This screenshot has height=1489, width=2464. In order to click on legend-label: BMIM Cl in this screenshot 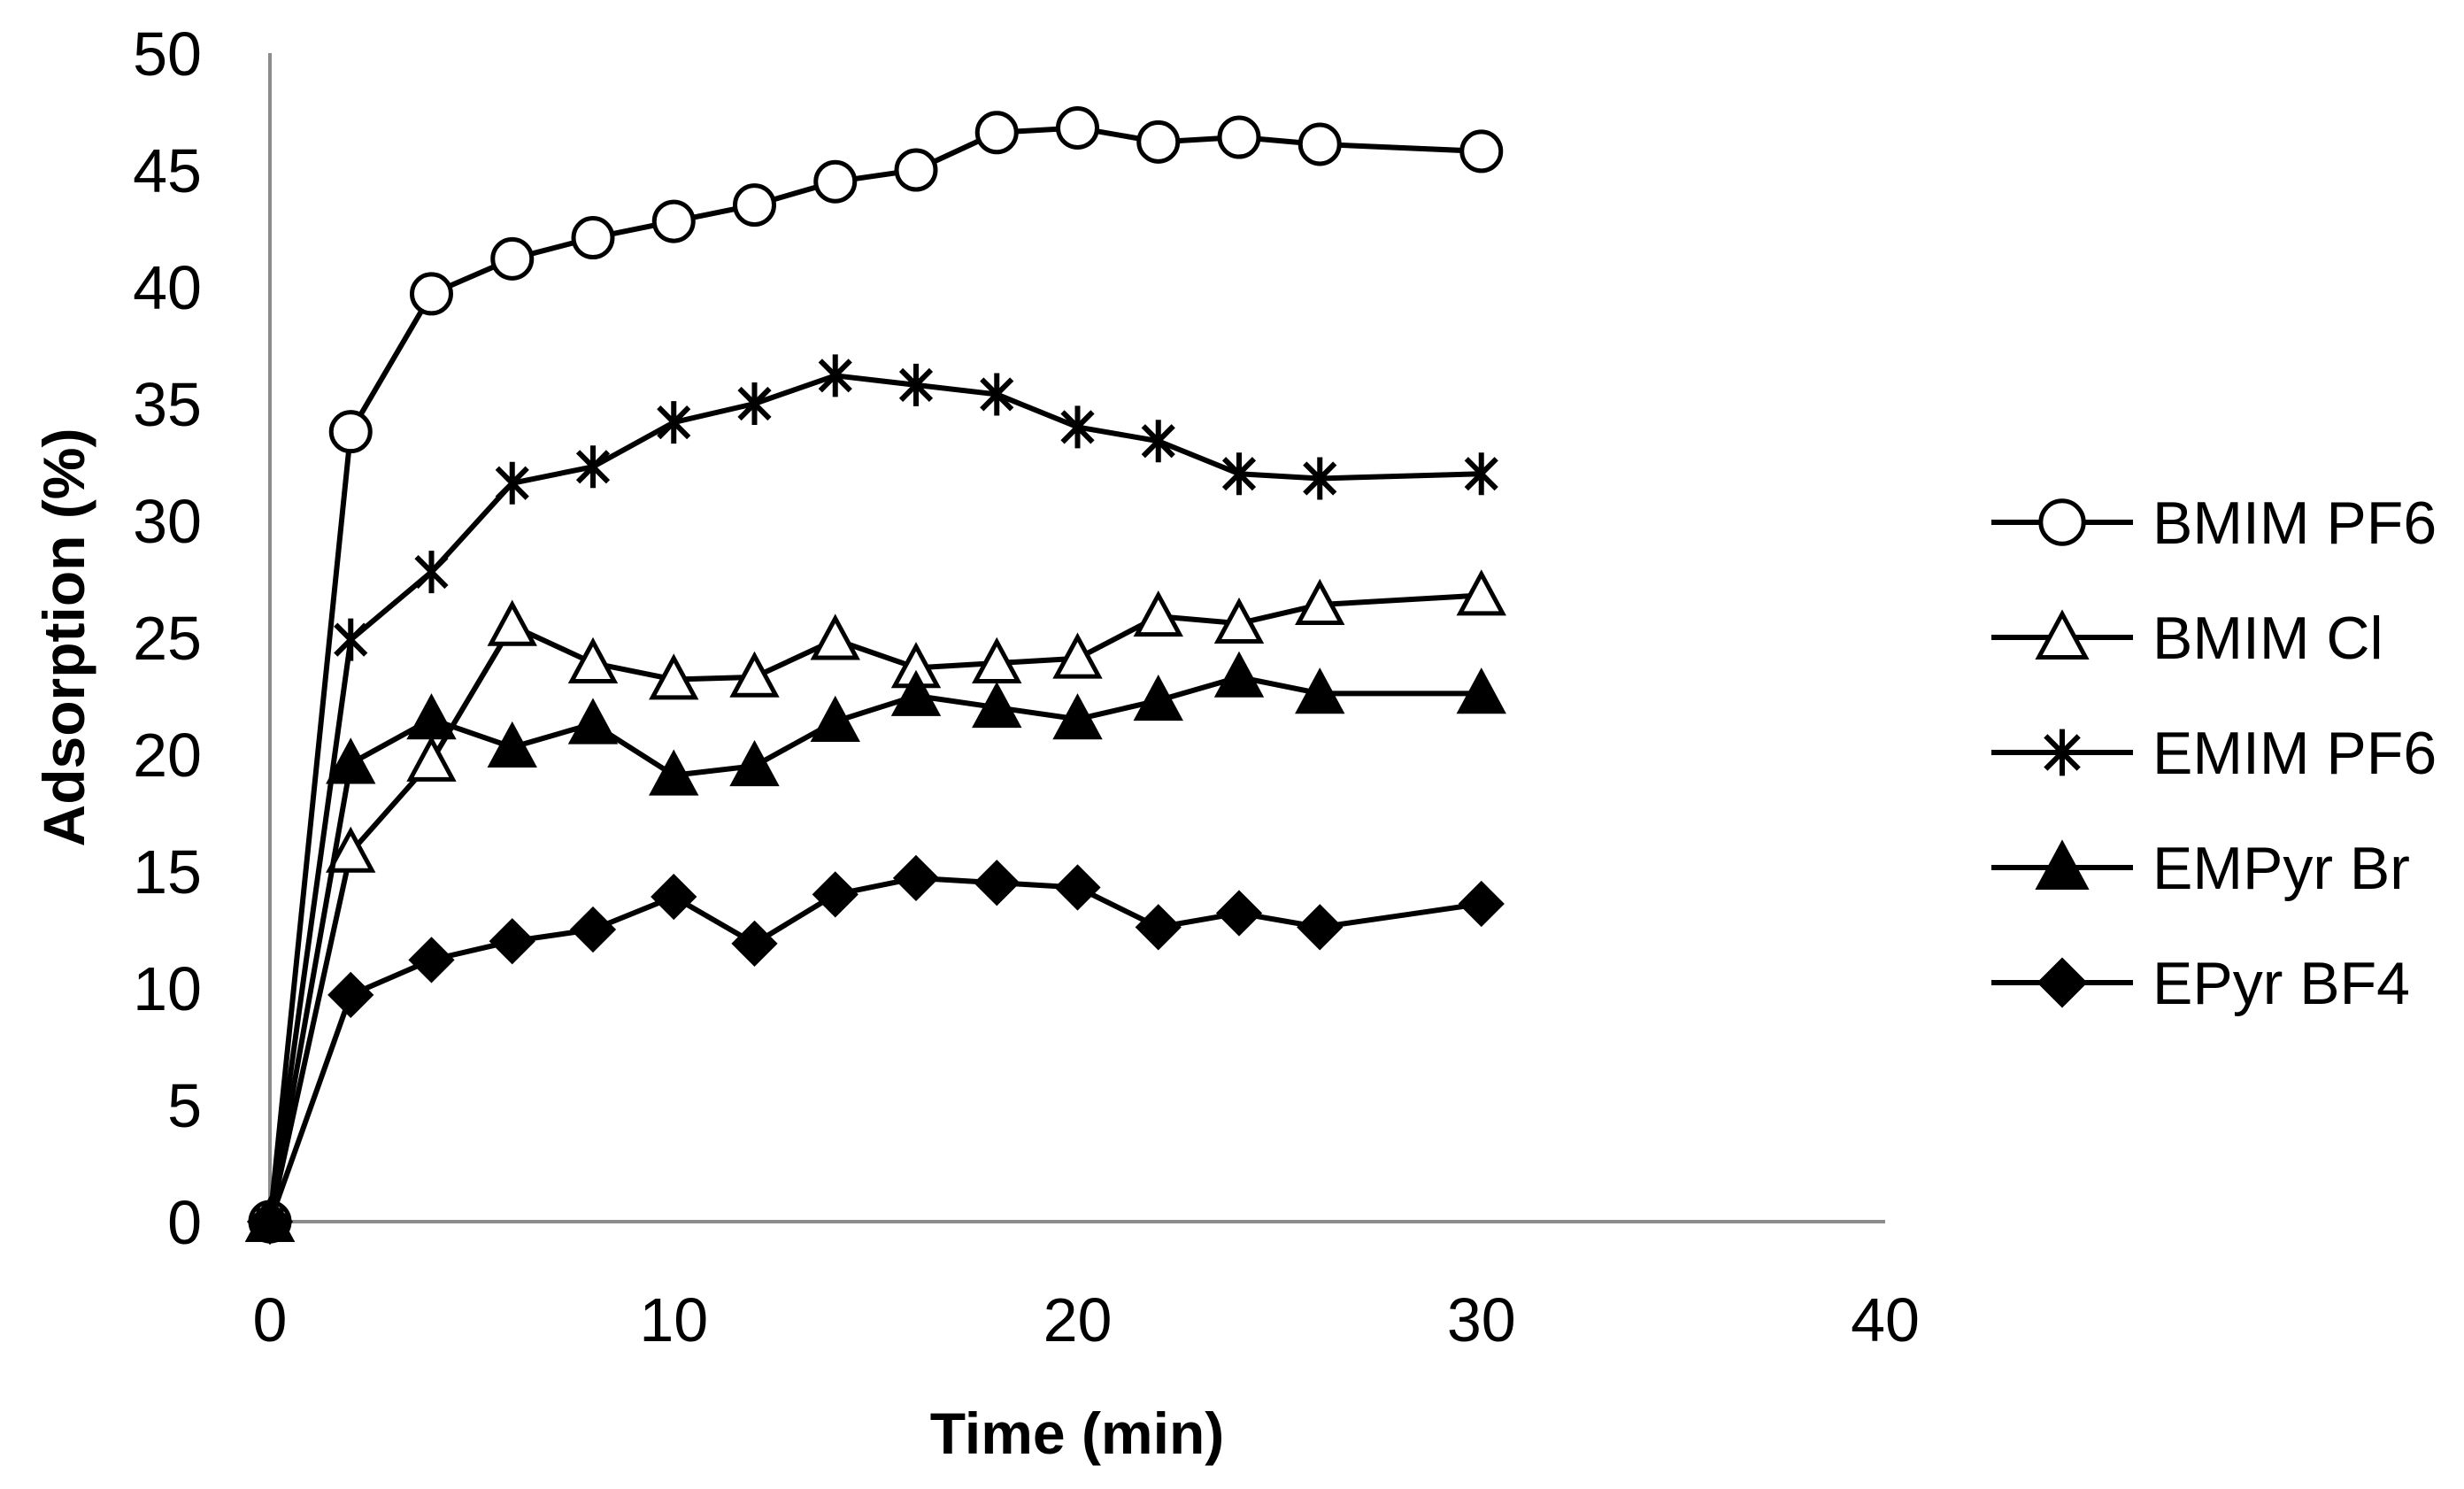, I will do `click(2267, 638)`.